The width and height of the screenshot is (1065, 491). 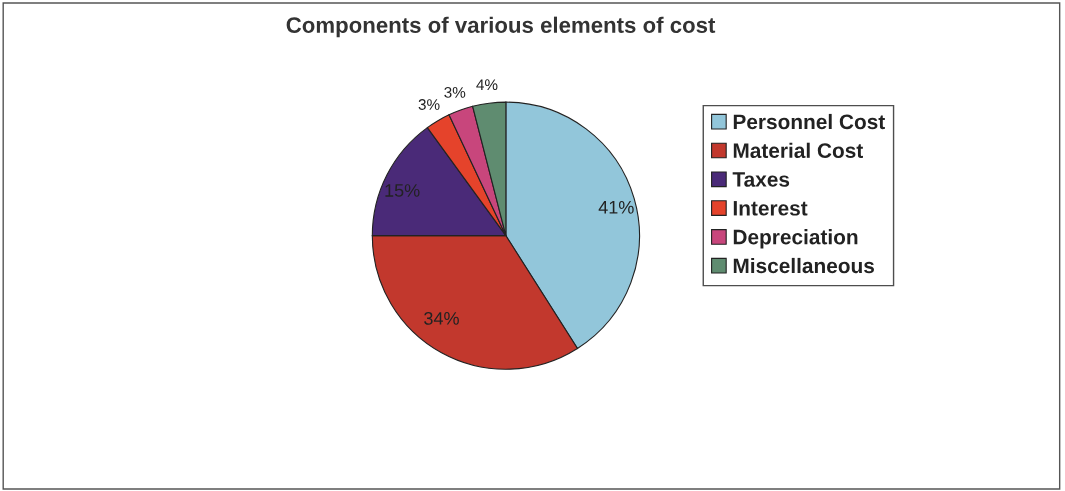 What do you see at coordinates (501, 27) in the screenshot?
I see `chart-title: Components of various elements of cost` at bounding box center [501, 27].